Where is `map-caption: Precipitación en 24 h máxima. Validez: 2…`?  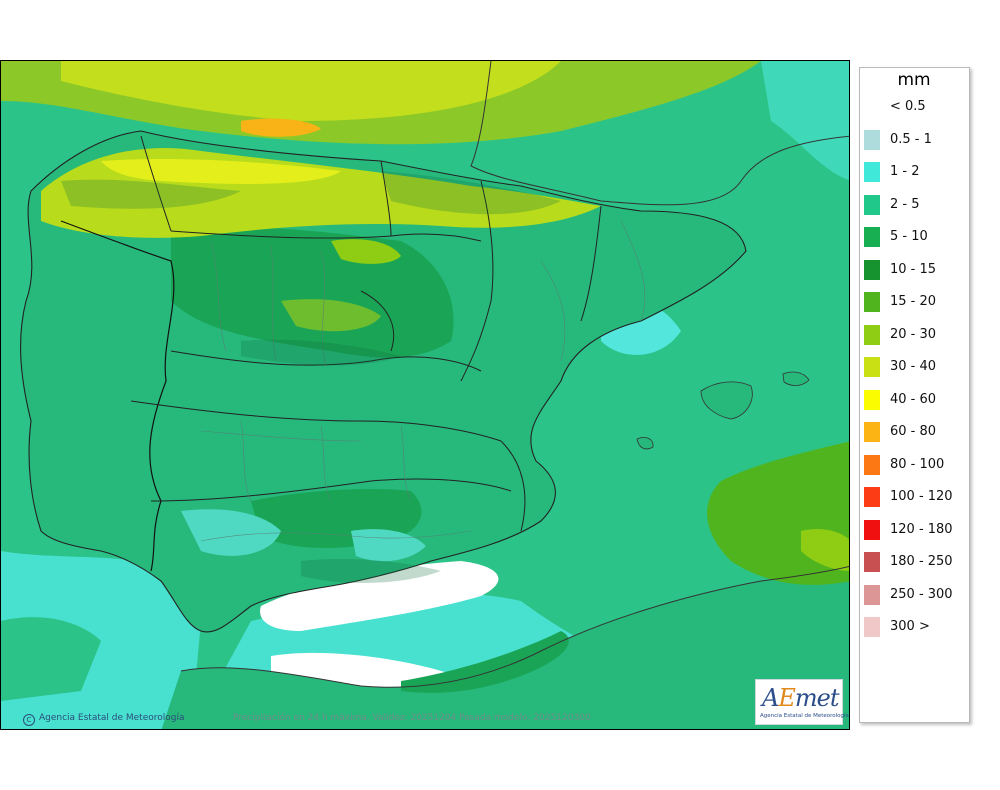
map-caption: Precipitación en 24 h máxima. Validez: 2… is located at coordinates (412, 718).